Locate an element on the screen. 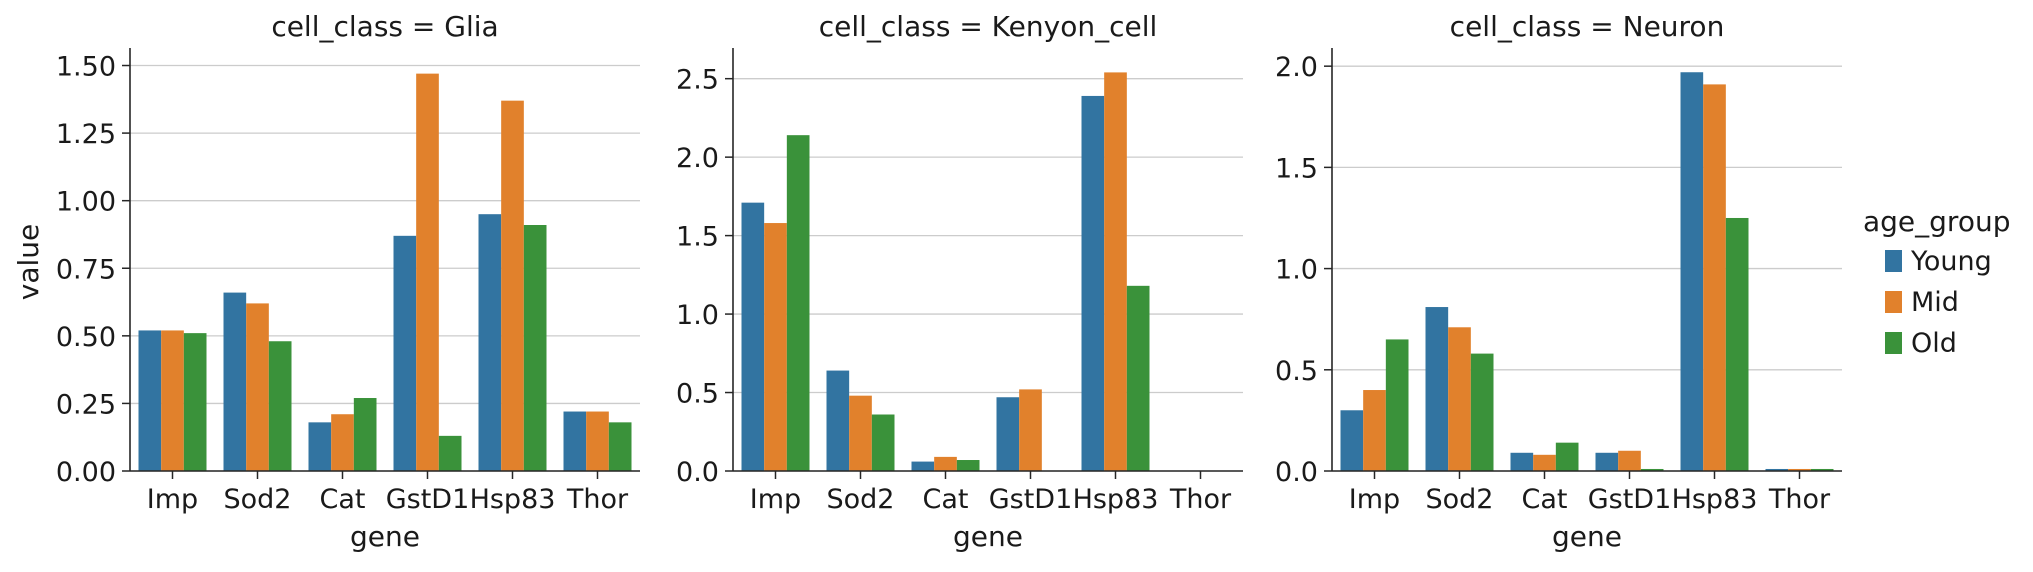  y-tick-label: 0.25 is located at coordinates (86, 404).